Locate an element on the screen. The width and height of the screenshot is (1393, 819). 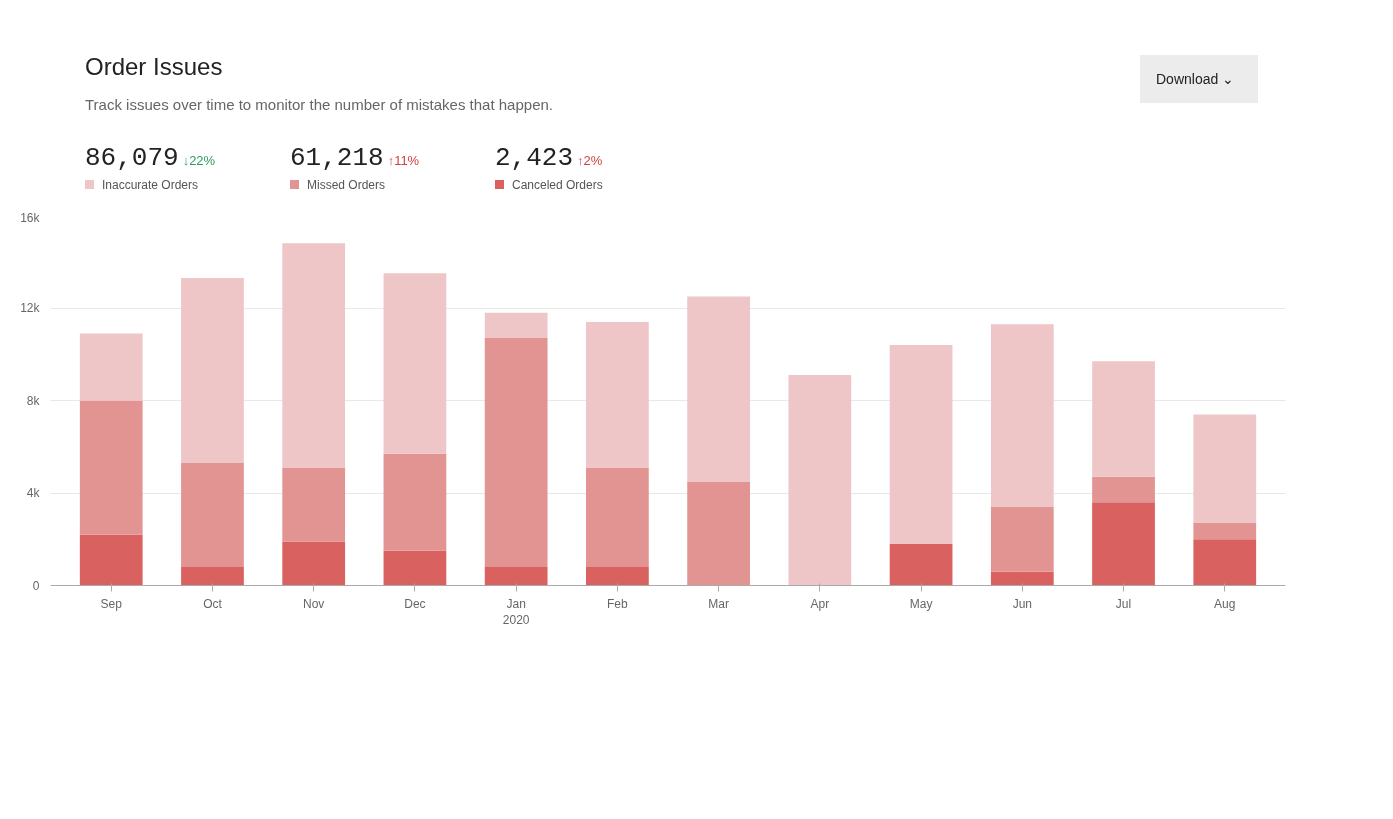
x-tick-label: Jan 2020 is located at coordinates (516, 612).